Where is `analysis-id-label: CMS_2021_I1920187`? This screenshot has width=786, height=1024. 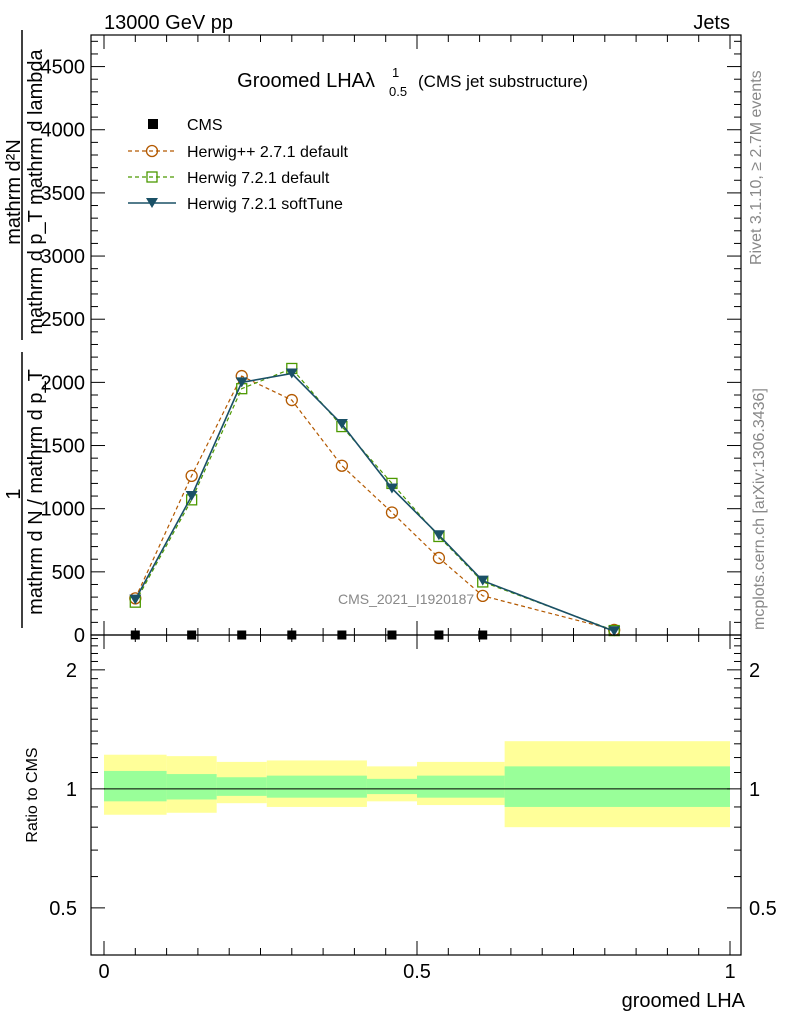 analysis-id-label: CMS_2021_I1920187 is located at coordinates (406, 599).